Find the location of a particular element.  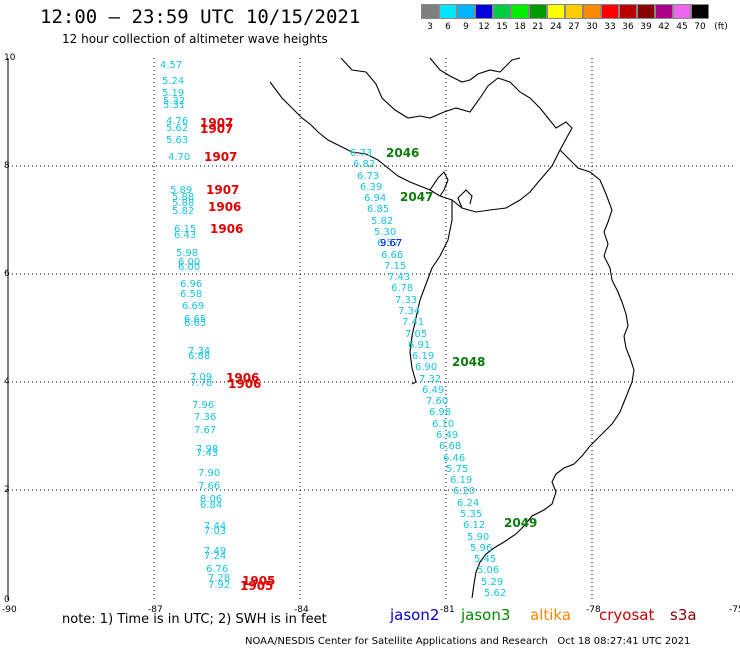

wave-height-label: 8.06 is located at coordinates (211, 499).